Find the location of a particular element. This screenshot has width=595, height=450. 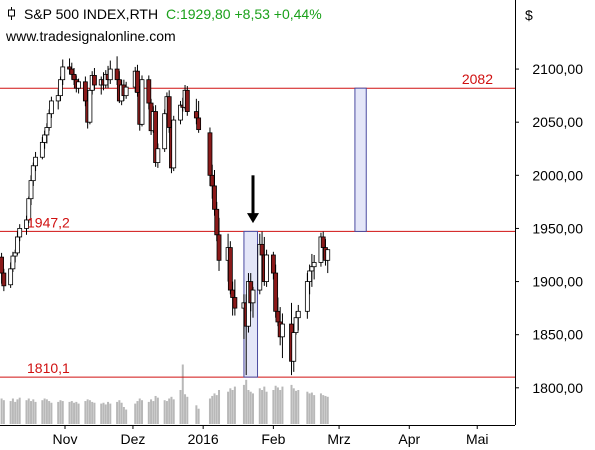

y-tick-label: 1900,00 is located at coordinates (557, 282).